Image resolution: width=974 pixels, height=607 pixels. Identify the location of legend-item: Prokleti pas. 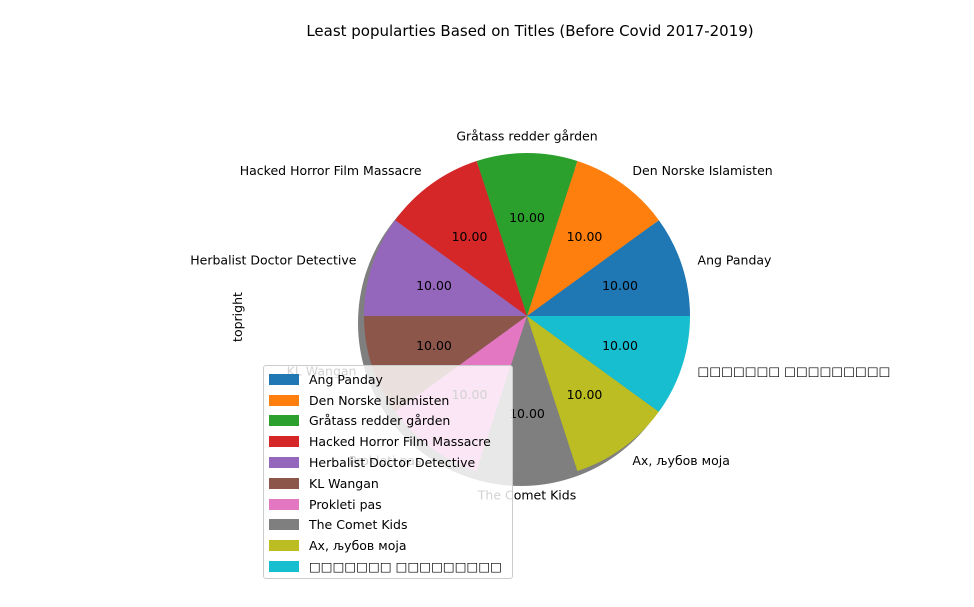
(387, 504).